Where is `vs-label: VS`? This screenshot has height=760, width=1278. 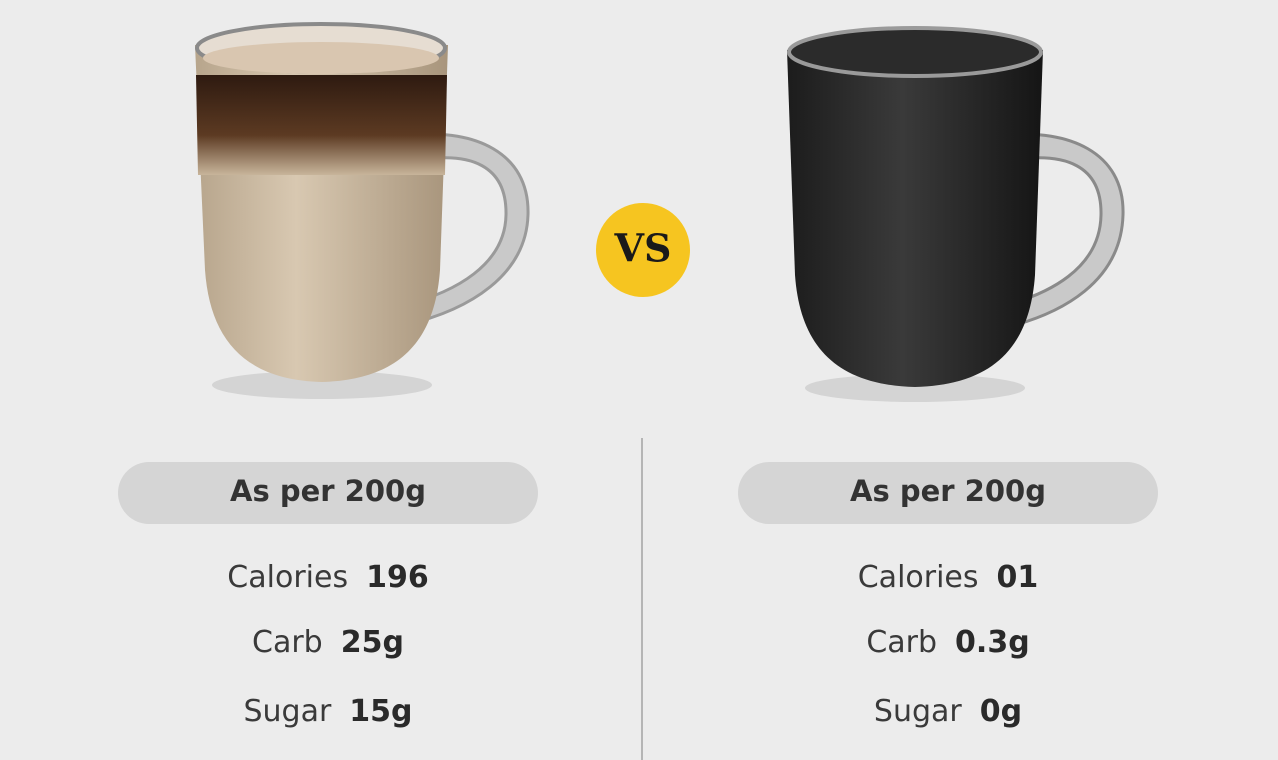 vs-label: VS is located at coordinates (643, 248).